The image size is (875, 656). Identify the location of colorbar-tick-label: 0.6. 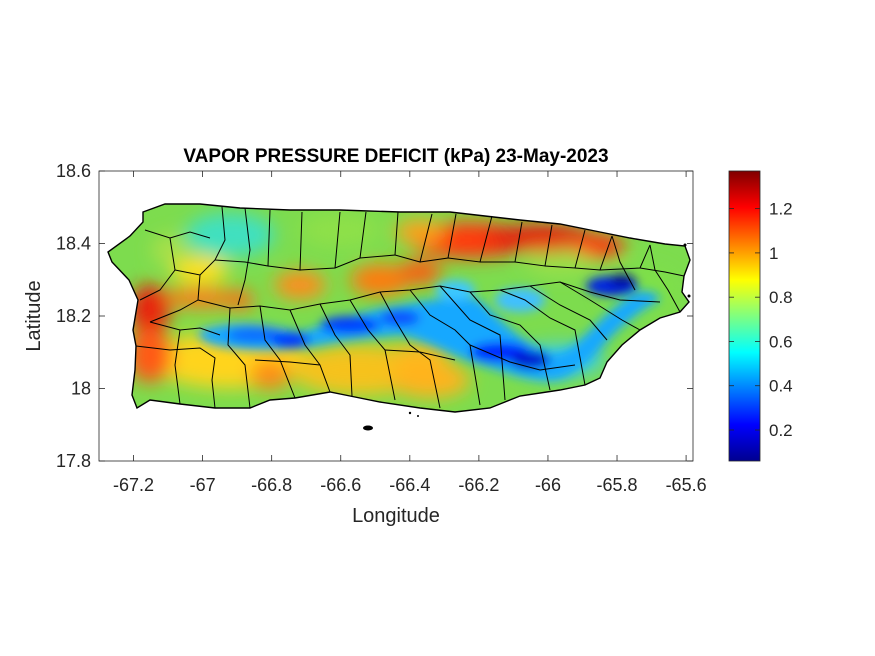
(781, 341).